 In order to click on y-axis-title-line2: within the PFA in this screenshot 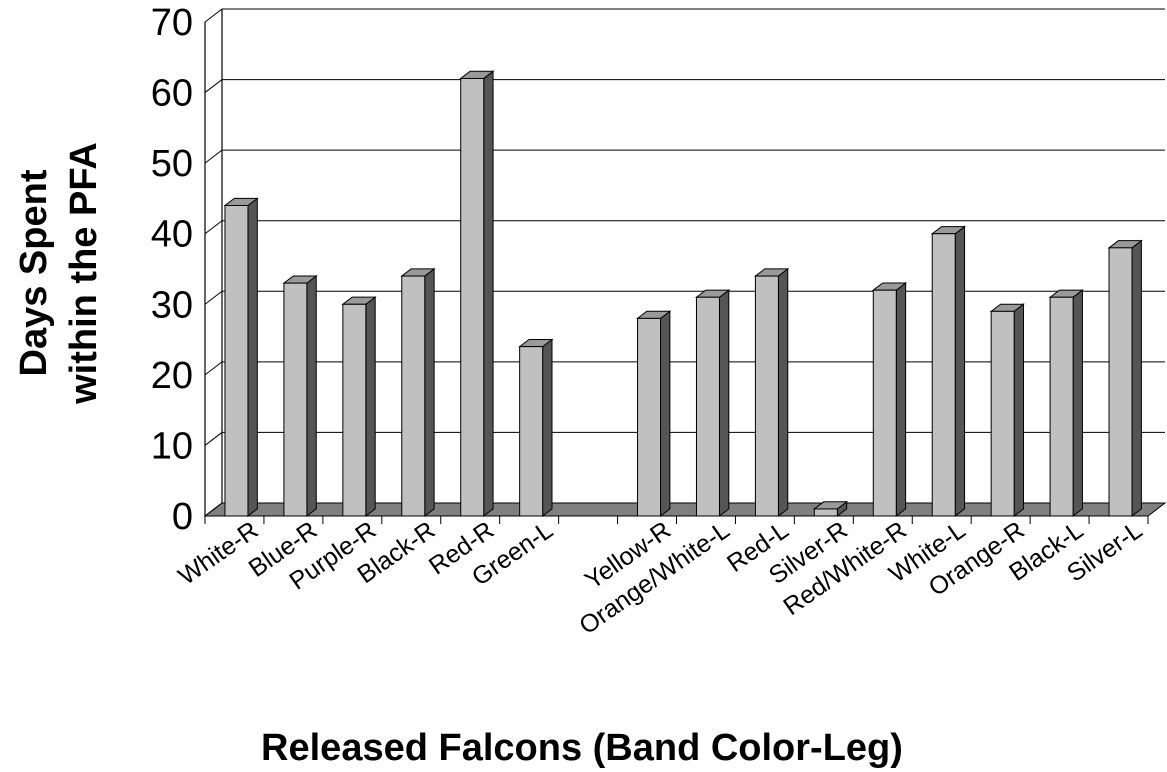, I will do `click(84, 273)`.